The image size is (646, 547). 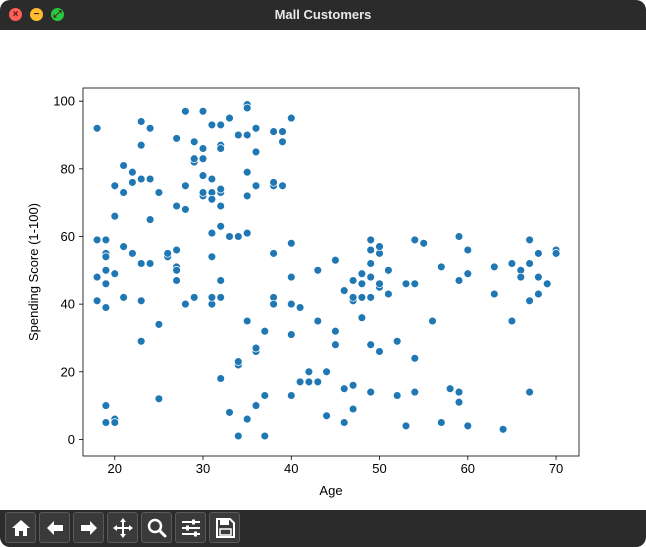 I want to click on x-tick-label: 30, so click(x=203, y=468).